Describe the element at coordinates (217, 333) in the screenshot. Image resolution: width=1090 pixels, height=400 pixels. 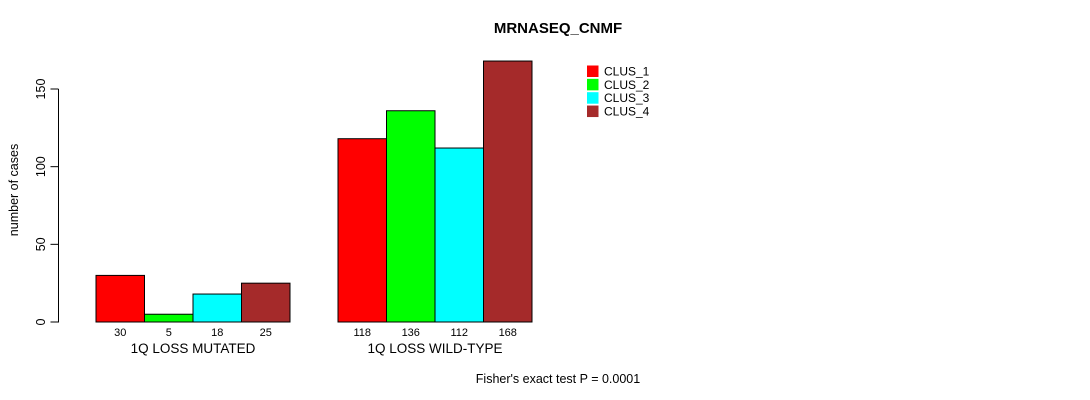
I see `bar-value-label: 18` at that location.